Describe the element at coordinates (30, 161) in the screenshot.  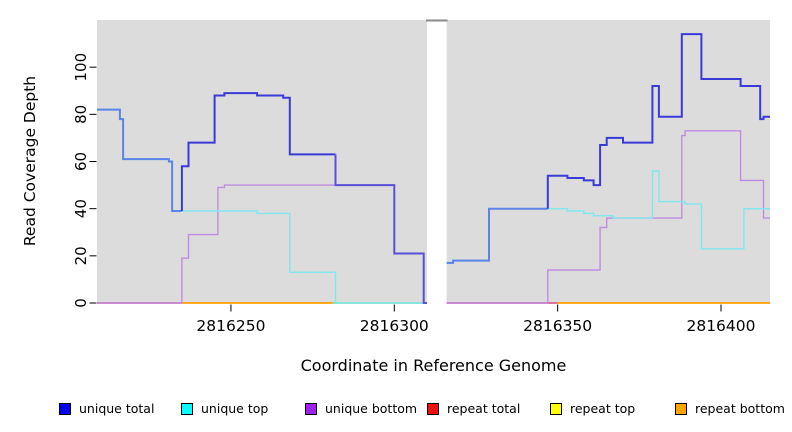
I see `y-axis-title: Read Coverage Depth` at that location.